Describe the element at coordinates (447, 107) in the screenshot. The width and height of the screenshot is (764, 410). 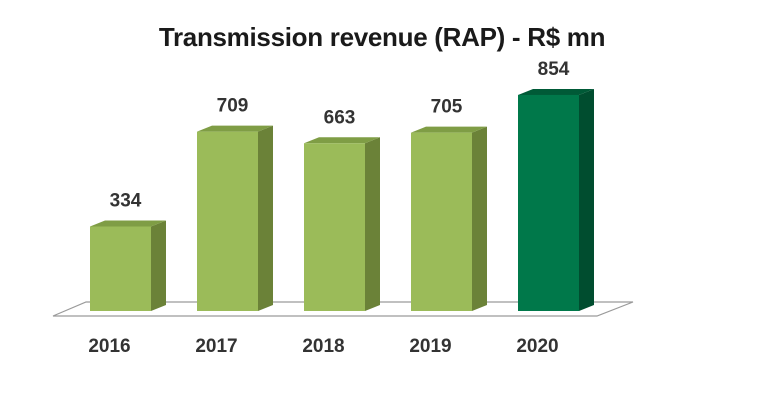
I see `data-label-2019: 705` at that location.